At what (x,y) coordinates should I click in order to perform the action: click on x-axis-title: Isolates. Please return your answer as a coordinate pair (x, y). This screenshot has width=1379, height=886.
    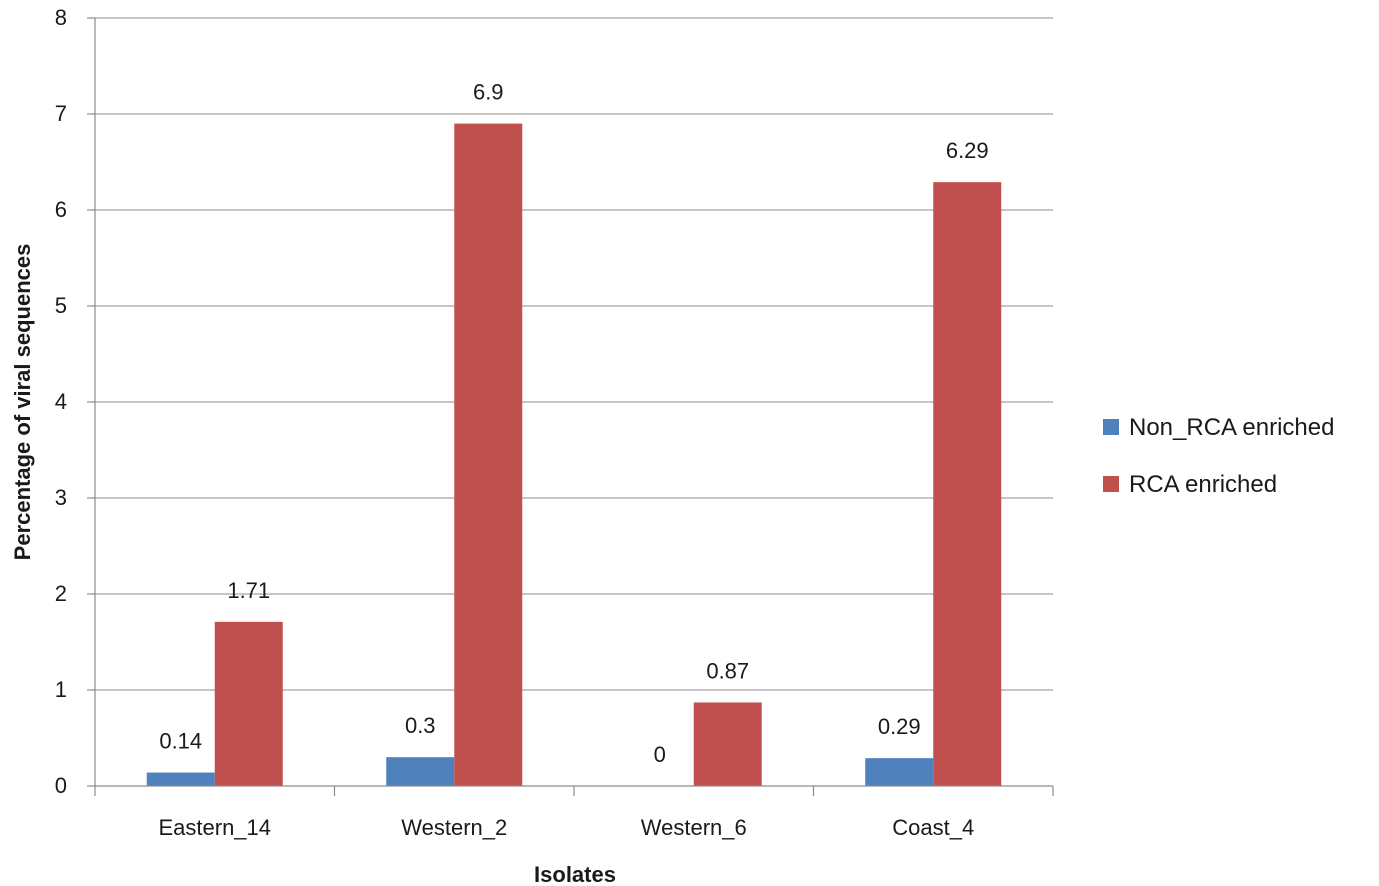
    Looking at the image, I should click on (575, 874).